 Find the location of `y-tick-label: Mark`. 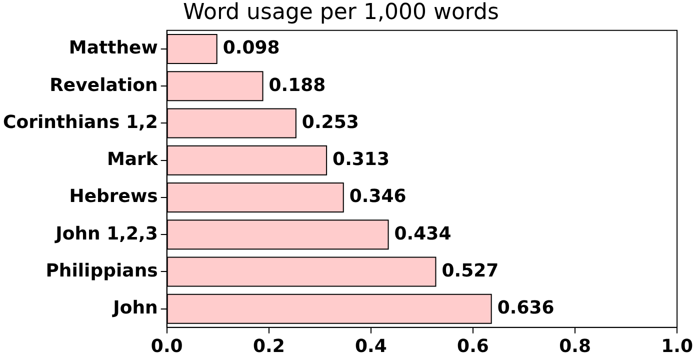

y-tick-label: Mark is located at coordinates (132, 159).